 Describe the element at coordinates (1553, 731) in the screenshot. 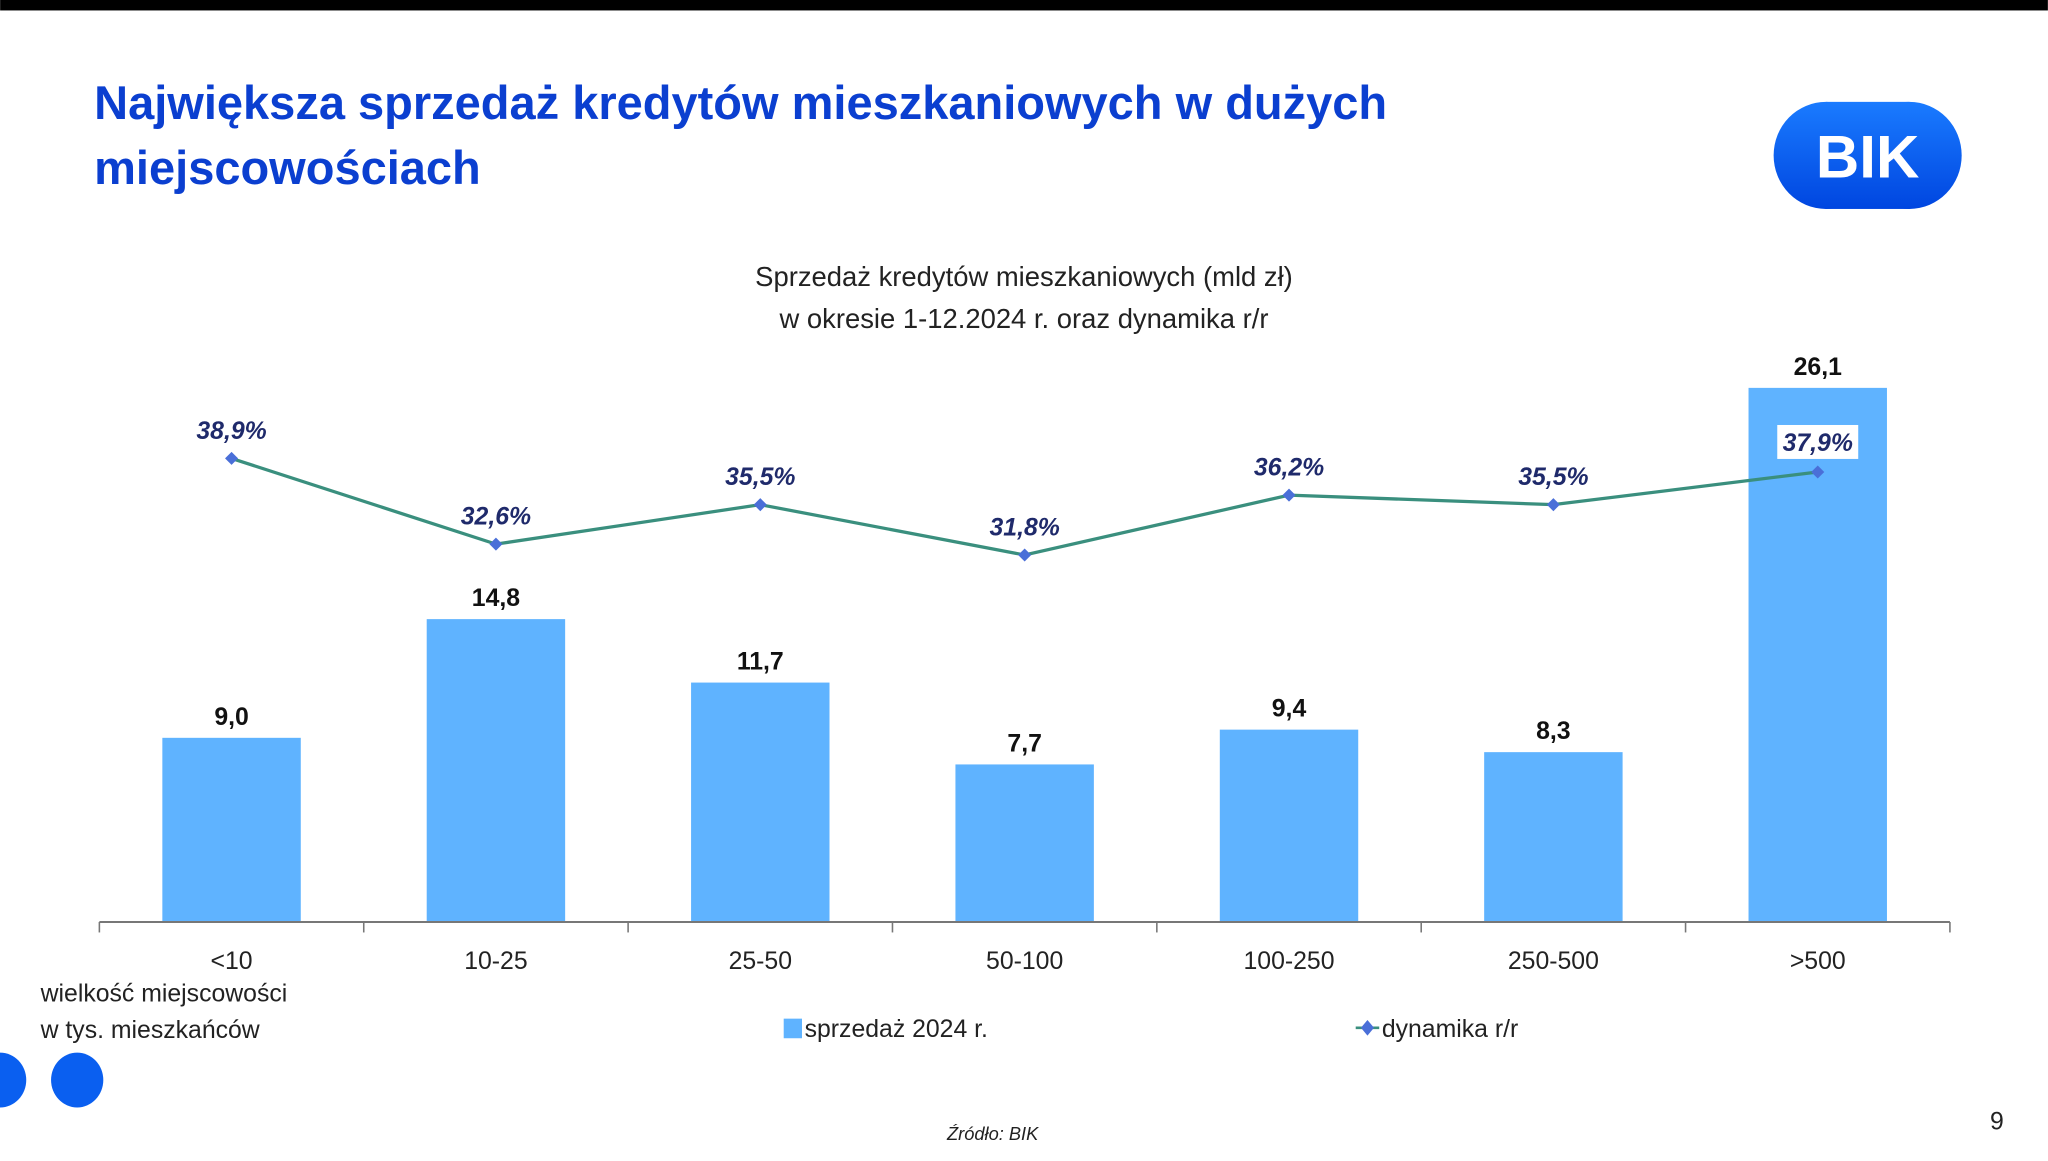

I see `bar-value-label: 8,3` at that location.